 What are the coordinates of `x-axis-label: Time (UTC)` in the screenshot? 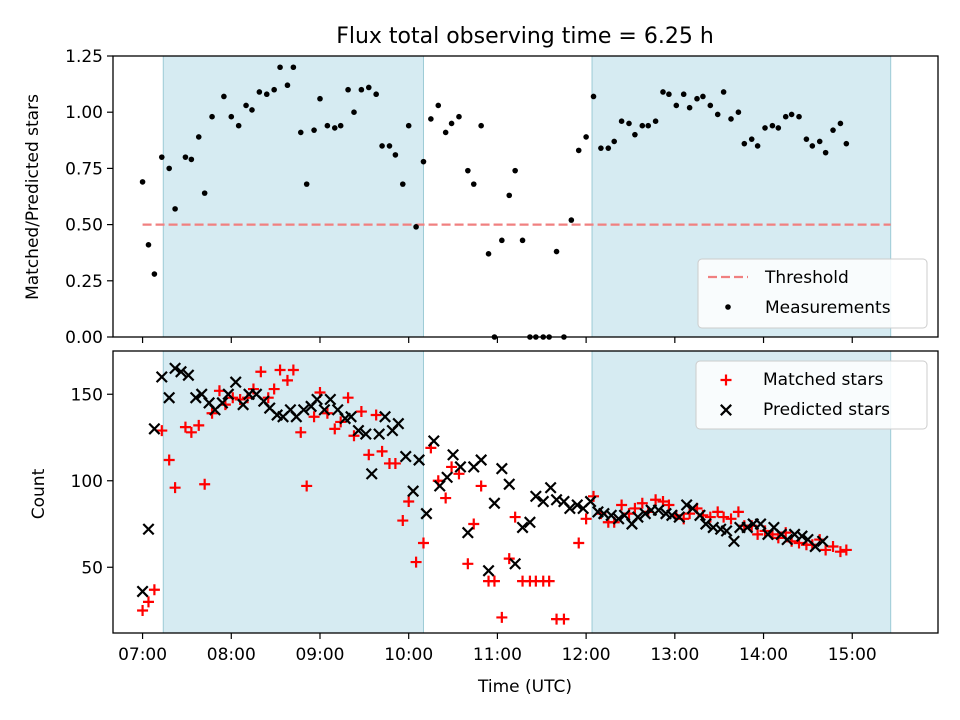 It's located at (524, 687).